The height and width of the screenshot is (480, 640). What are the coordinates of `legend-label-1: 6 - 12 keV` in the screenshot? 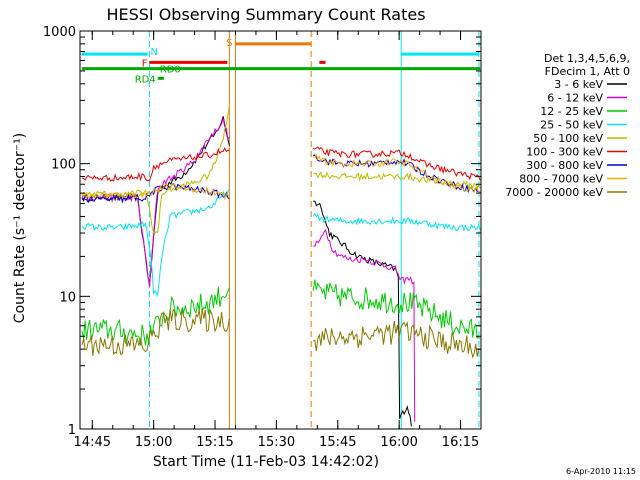 It's located at (575, 98).